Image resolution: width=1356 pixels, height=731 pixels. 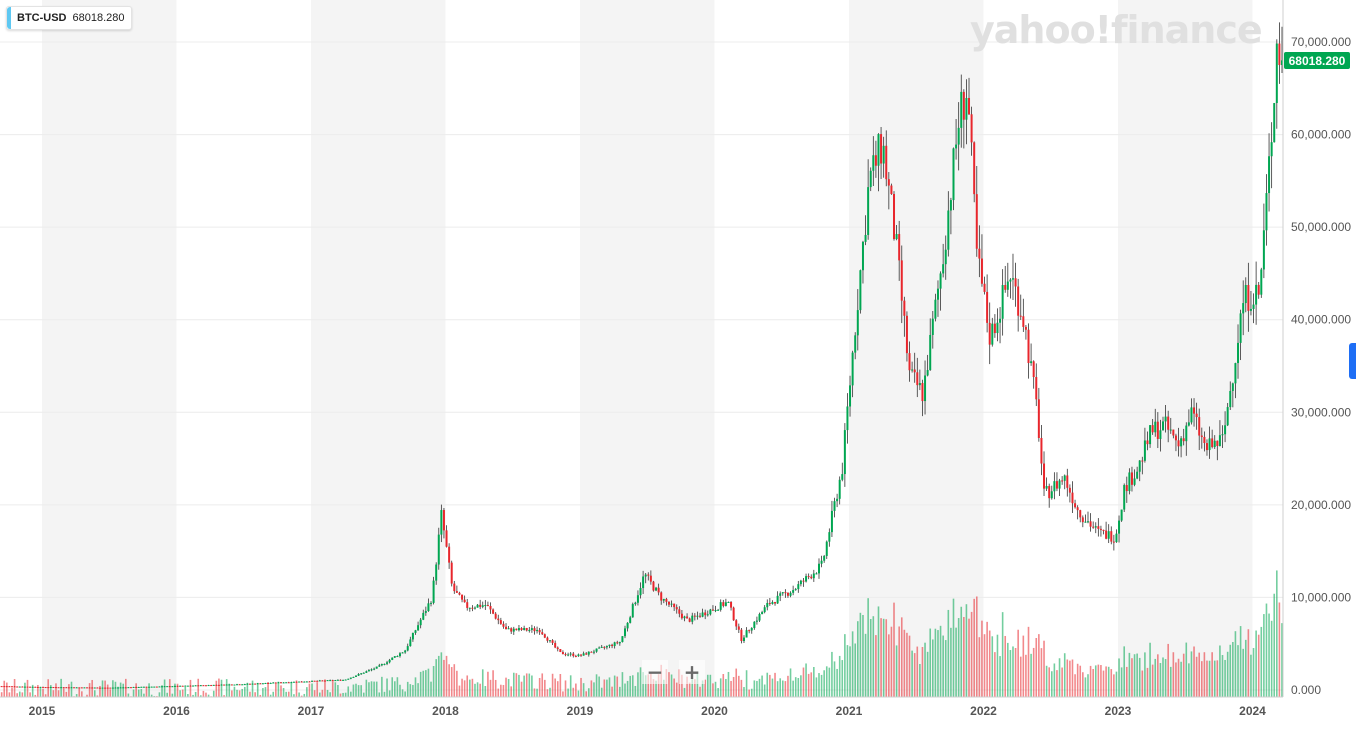 I want to click on ticker-badge: BTC-USD 68018.280, so click(x=69, y=18).